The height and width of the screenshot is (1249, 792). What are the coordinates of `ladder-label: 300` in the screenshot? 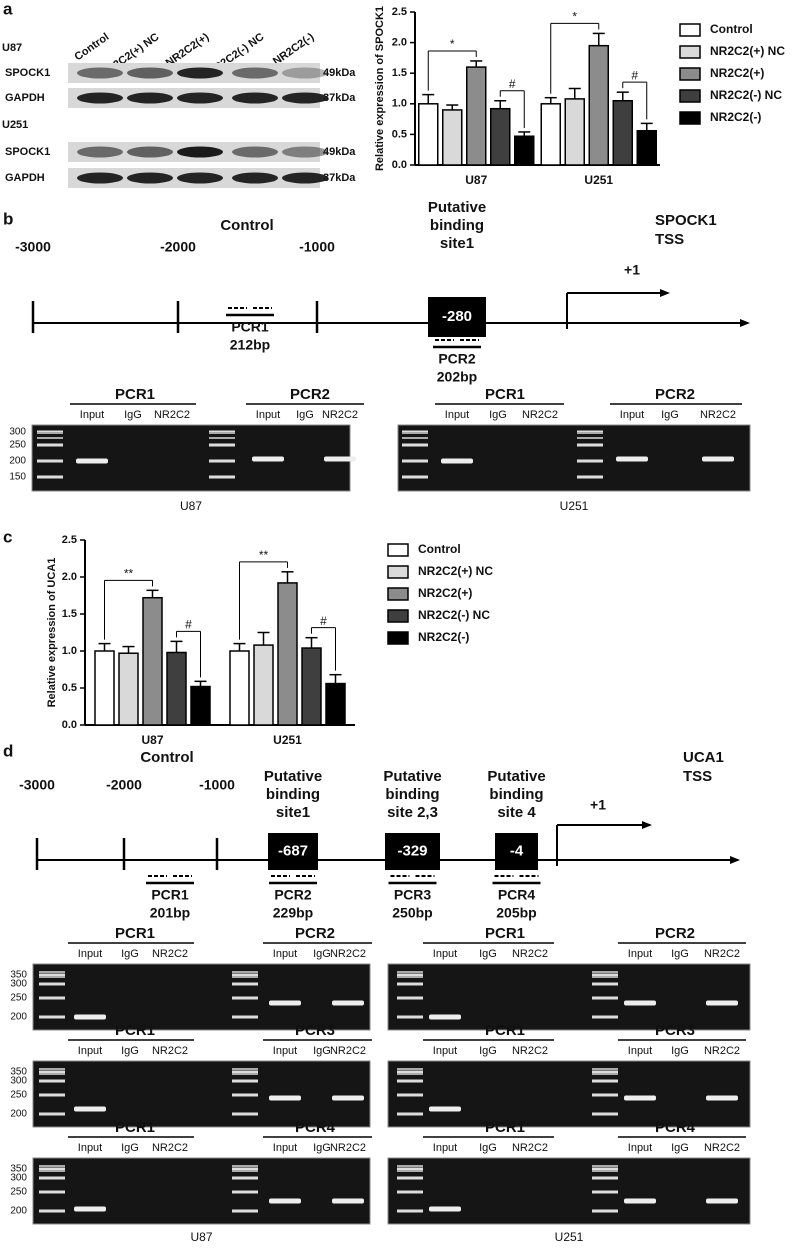 It's located at (18, 1178).